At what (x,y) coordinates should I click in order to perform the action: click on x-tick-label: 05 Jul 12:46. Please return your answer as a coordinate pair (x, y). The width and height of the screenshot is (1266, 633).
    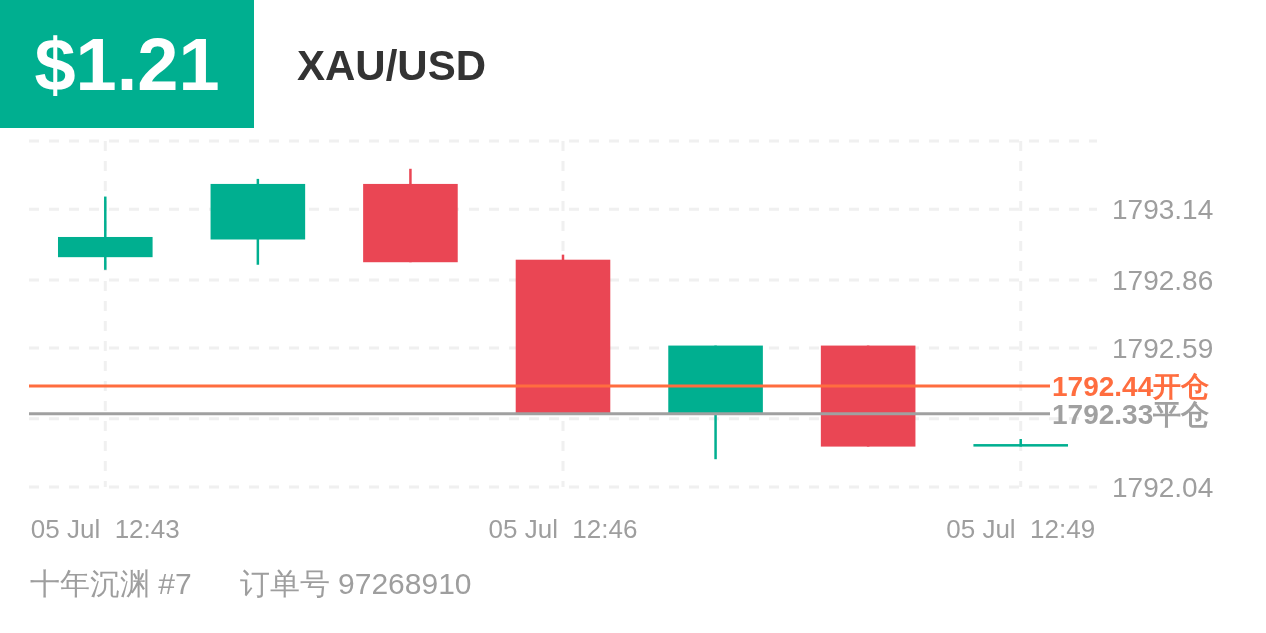
    Looking at the image, I should click on (563, 529).